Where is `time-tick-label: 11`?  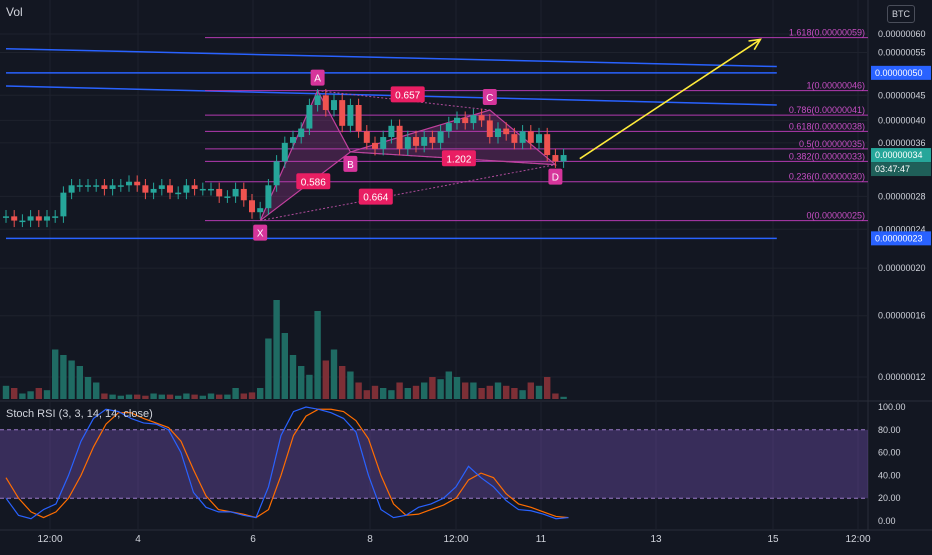 time-tick-label: 11 is located at coordinates (541, 539).